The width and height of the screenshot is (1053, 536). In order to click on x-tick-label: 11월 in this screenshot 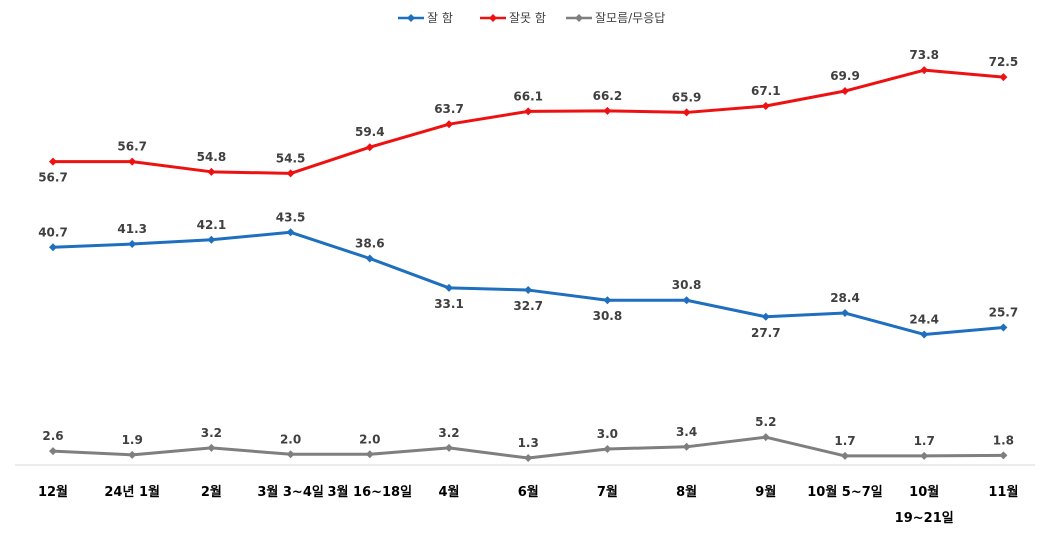, I will do `click(1003, 492)`.